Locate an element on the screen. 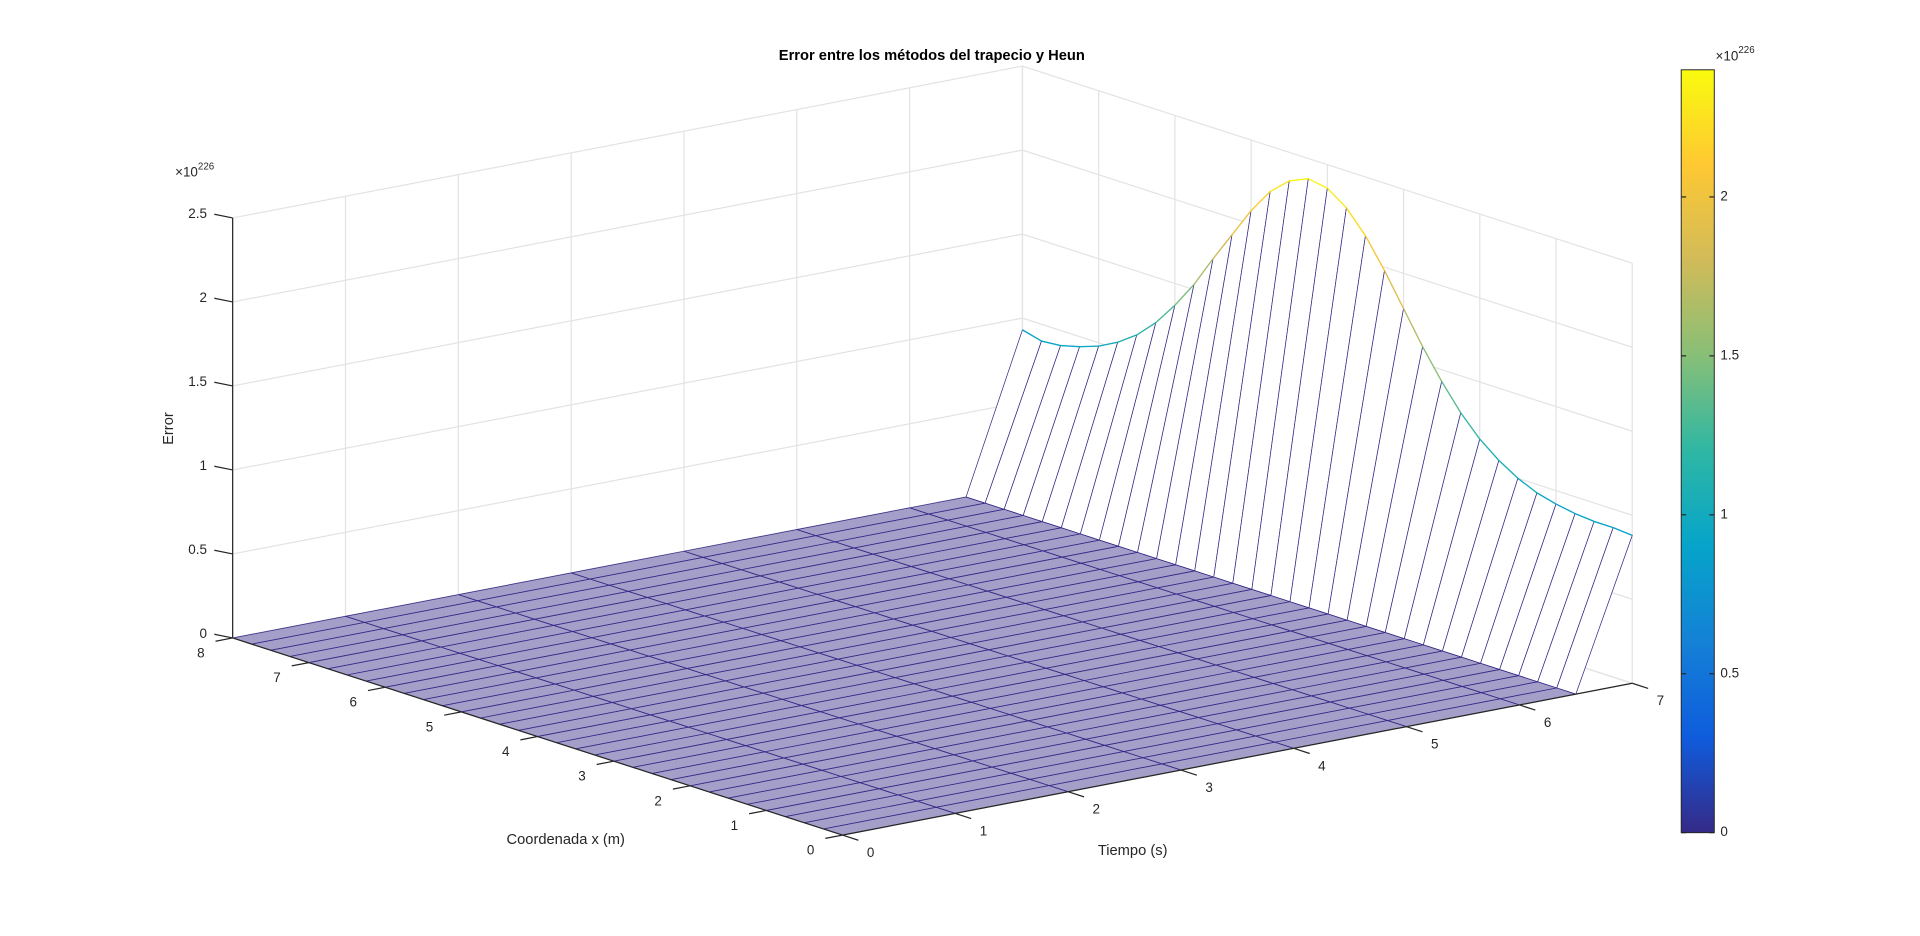  x-tick-label: 6 is located at coordinates (1547, 722).